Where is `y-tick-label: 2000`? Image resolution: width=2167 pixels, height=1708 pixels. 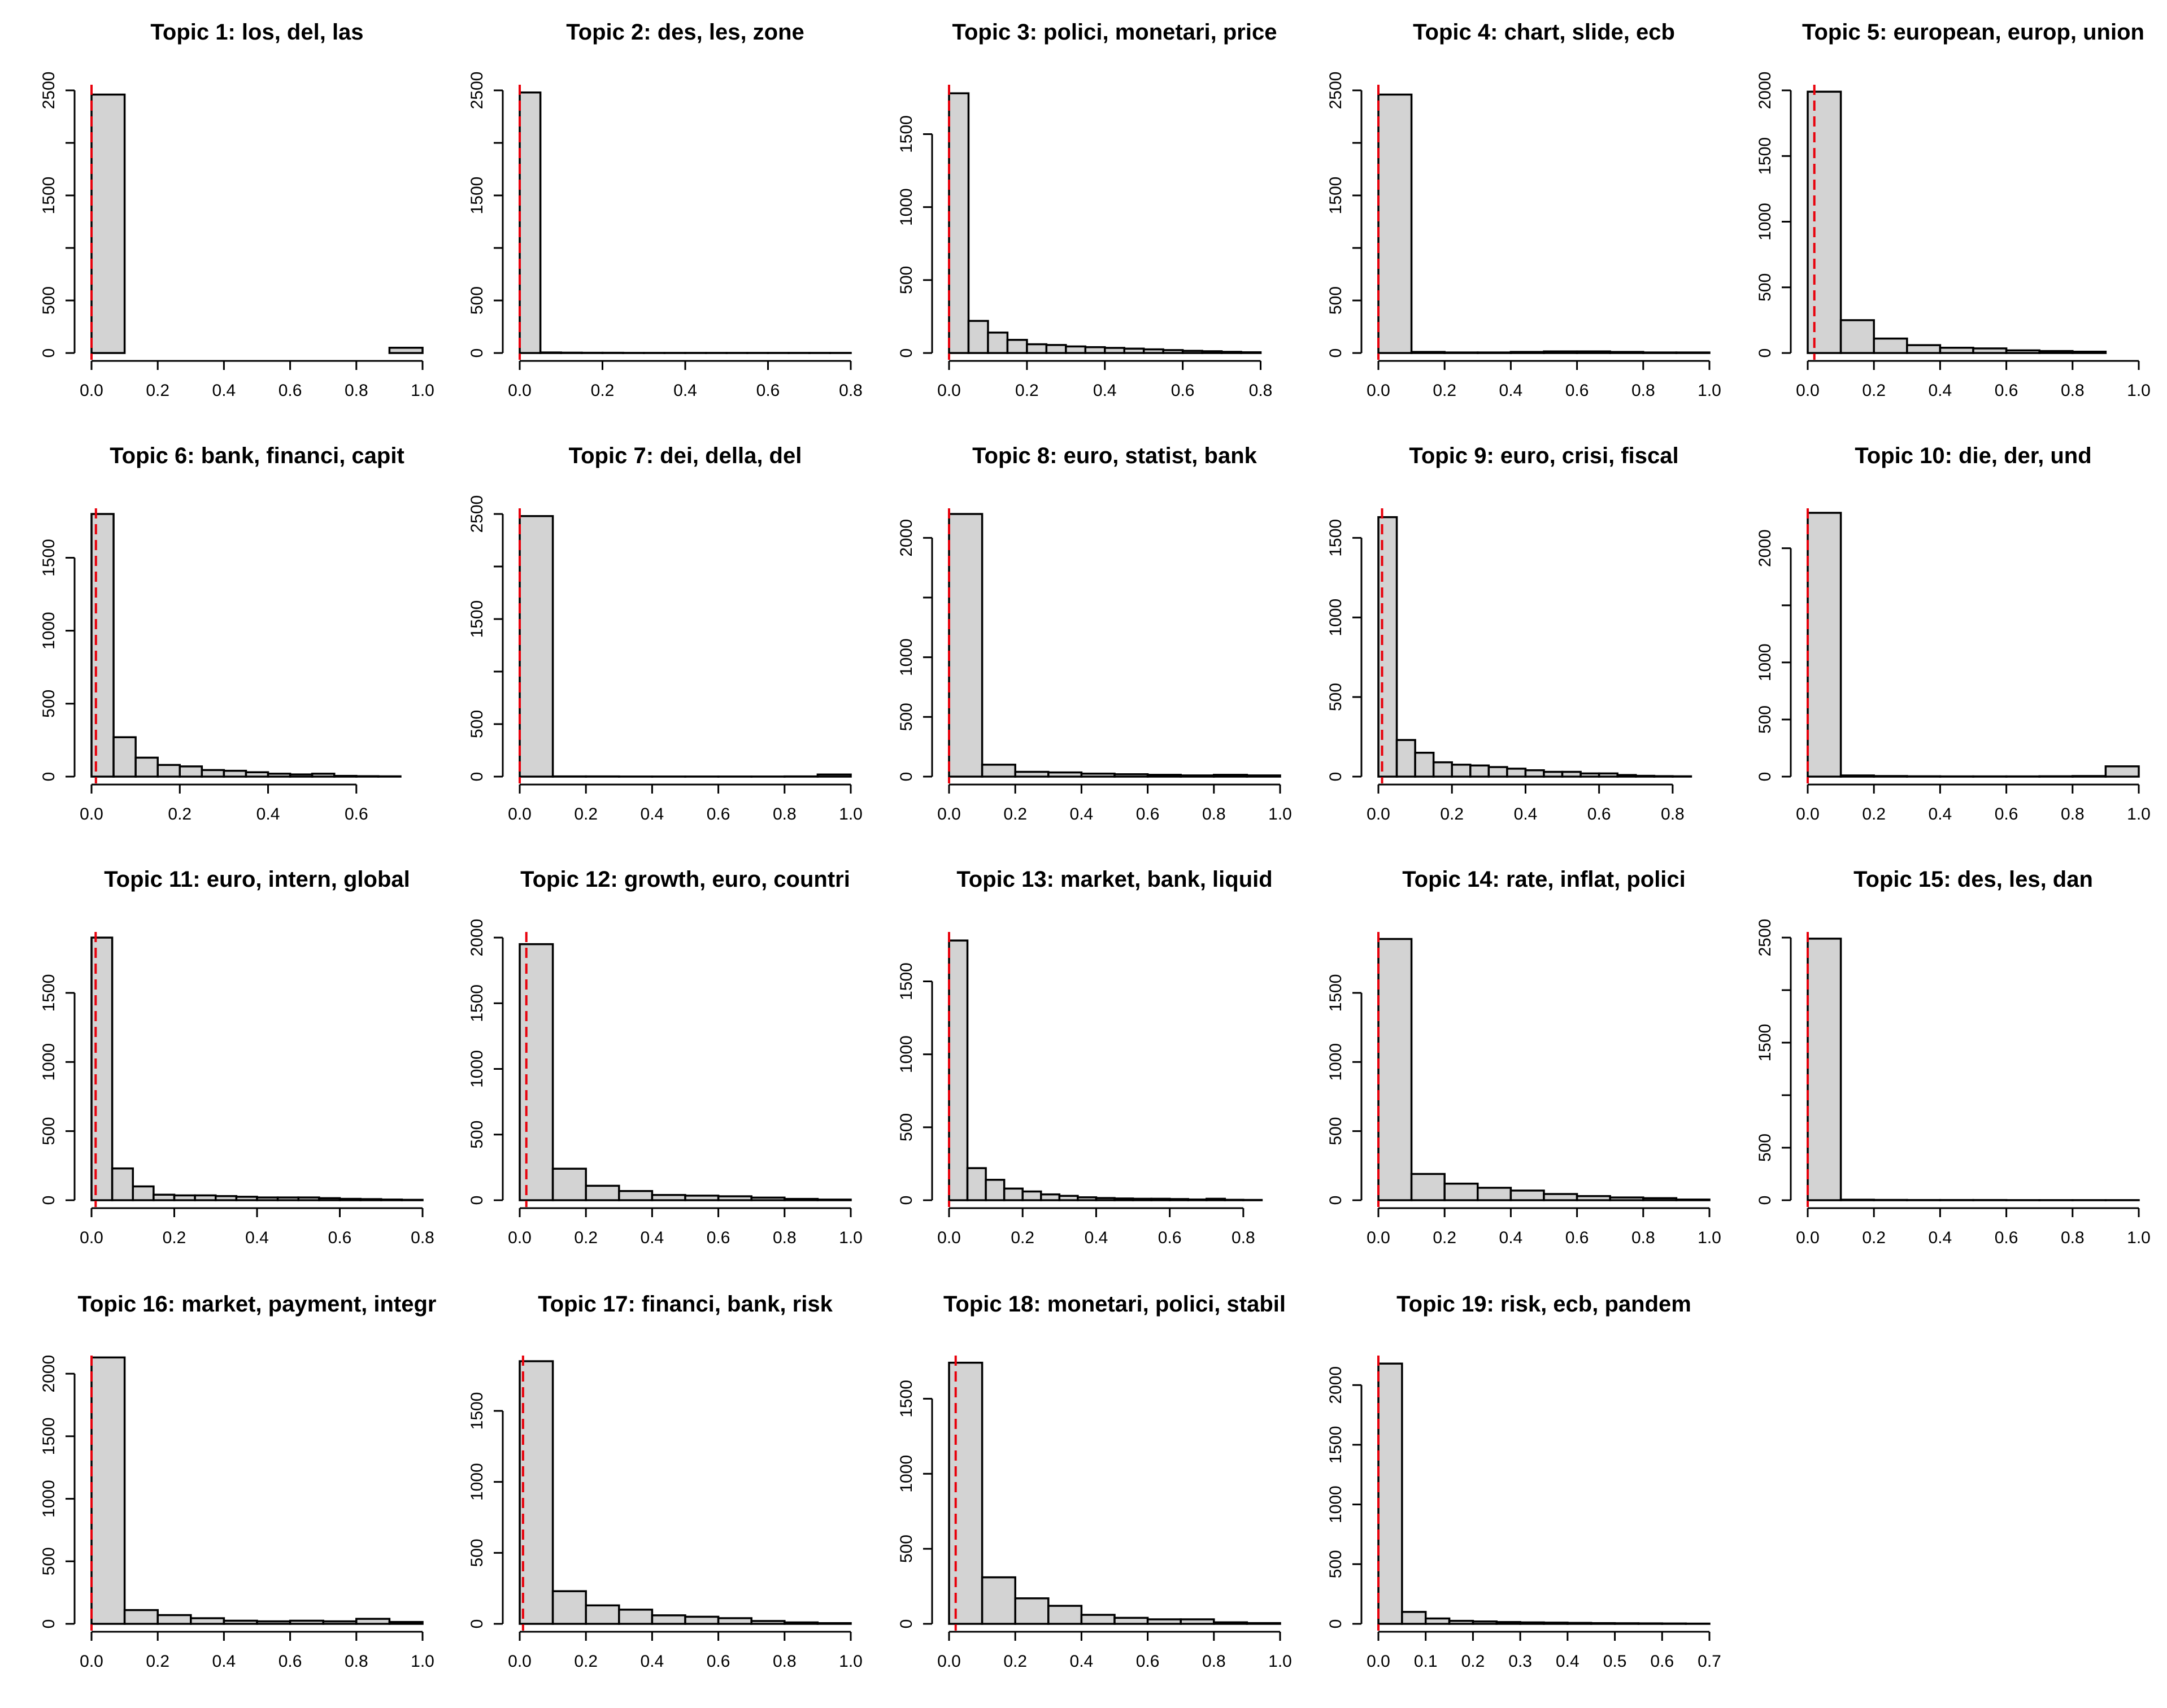 y-tick-label: 2000 is located at coordinates (1765, 548).